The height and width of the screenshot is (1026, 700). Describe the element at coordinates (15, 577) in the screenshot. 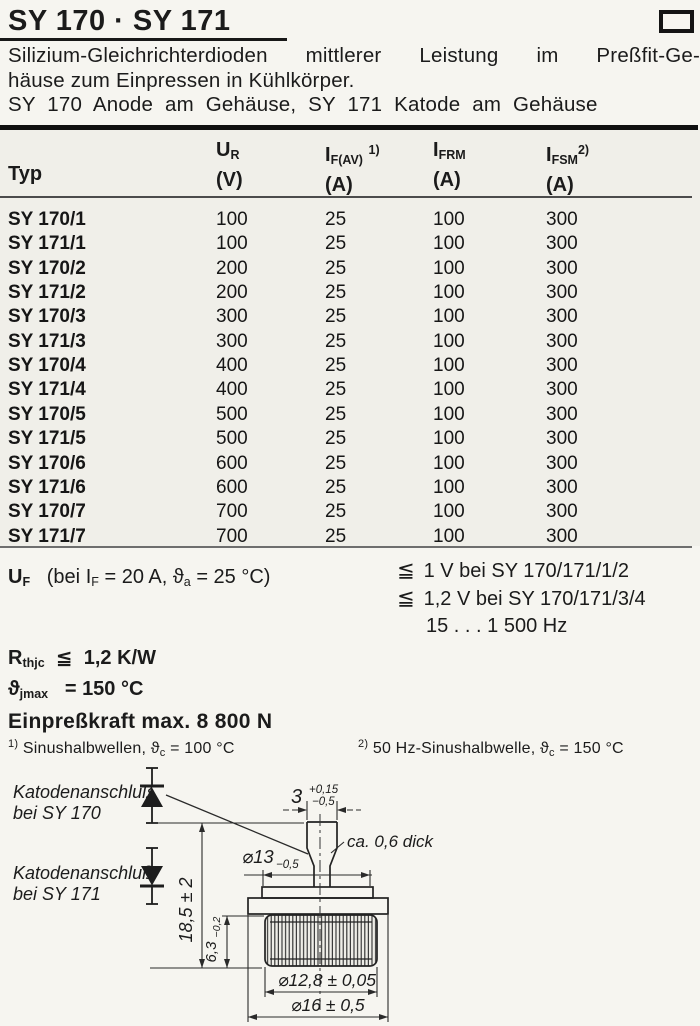

I see `uf-symbol: U` at that location.